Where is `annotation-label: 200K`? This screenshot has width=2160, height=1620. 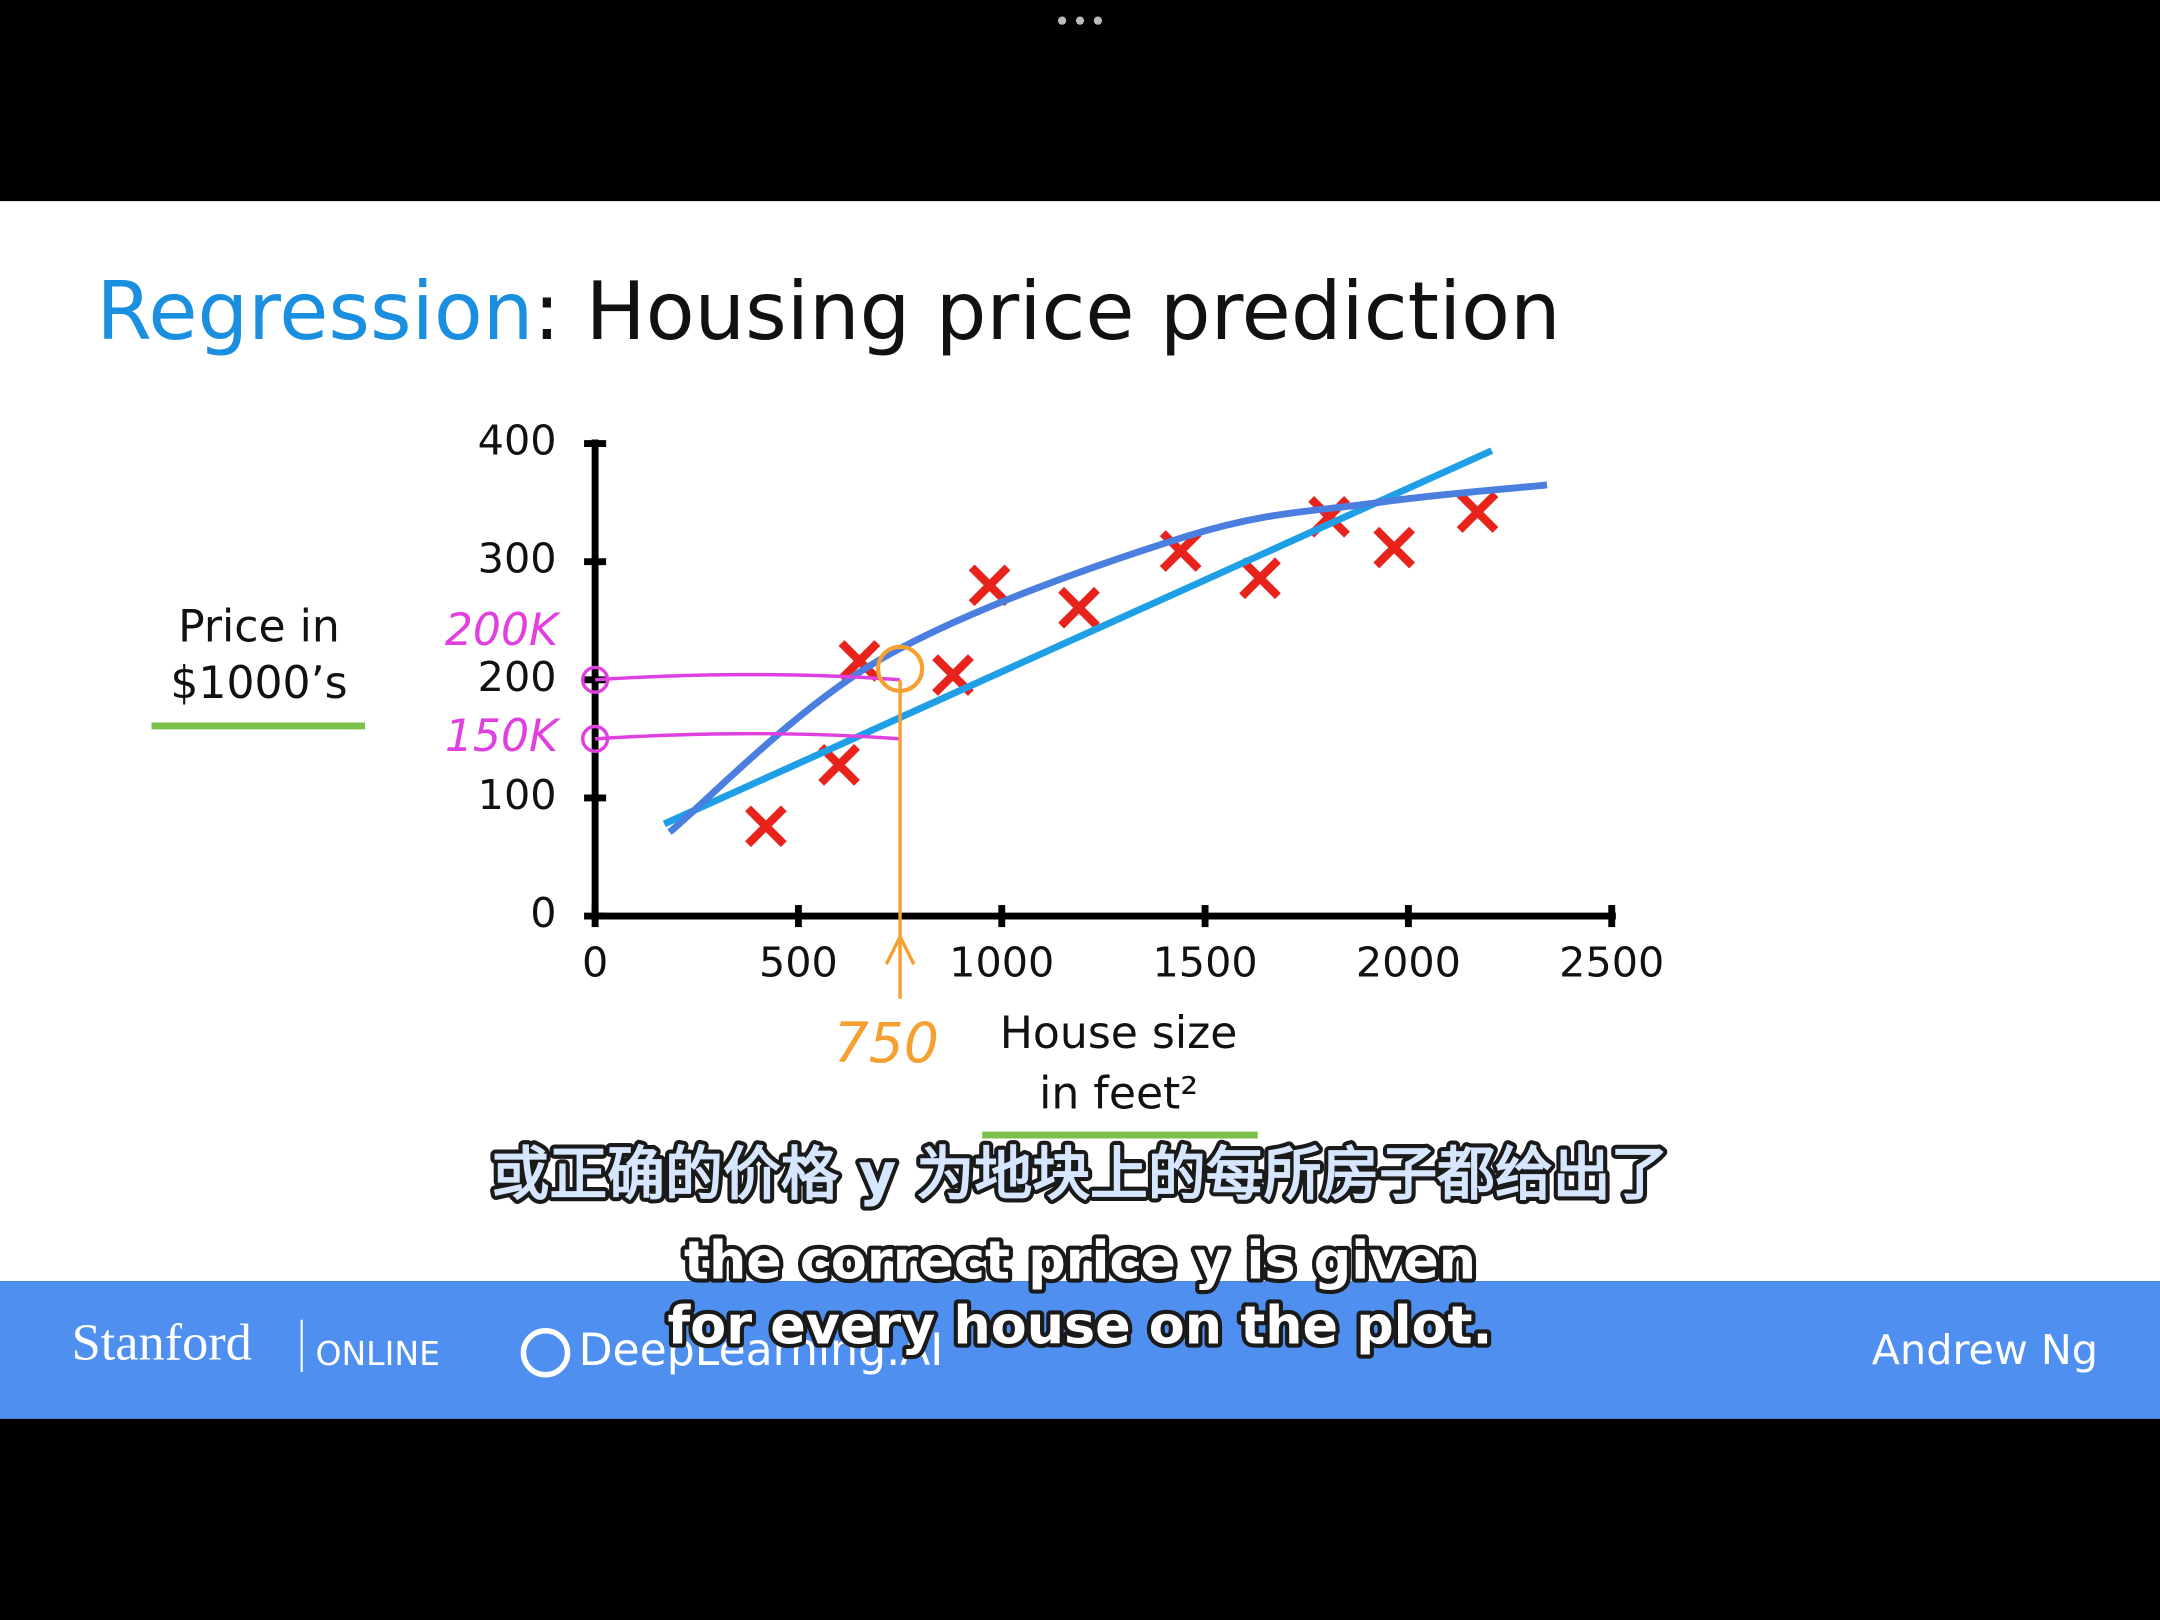
annotation-label: 200K is located at coordinates (503, 630).